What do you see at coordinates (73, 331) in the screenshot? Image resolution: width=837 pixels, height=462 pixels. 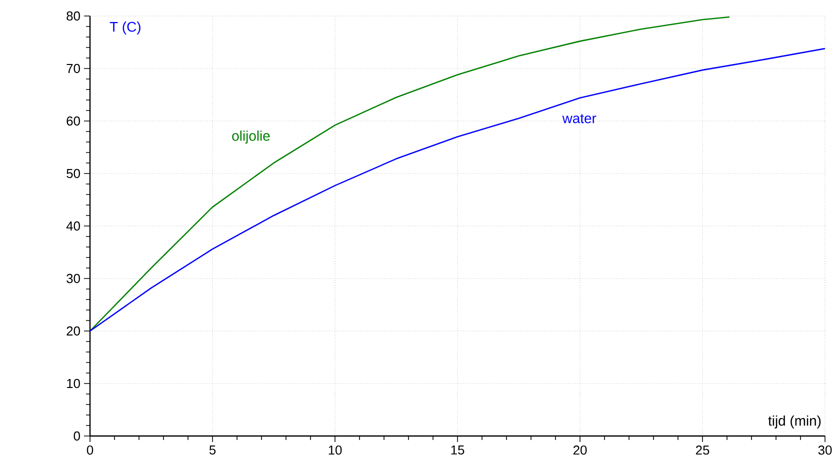 I see `y-tick-label: 20` at bounding box center [73, 331].